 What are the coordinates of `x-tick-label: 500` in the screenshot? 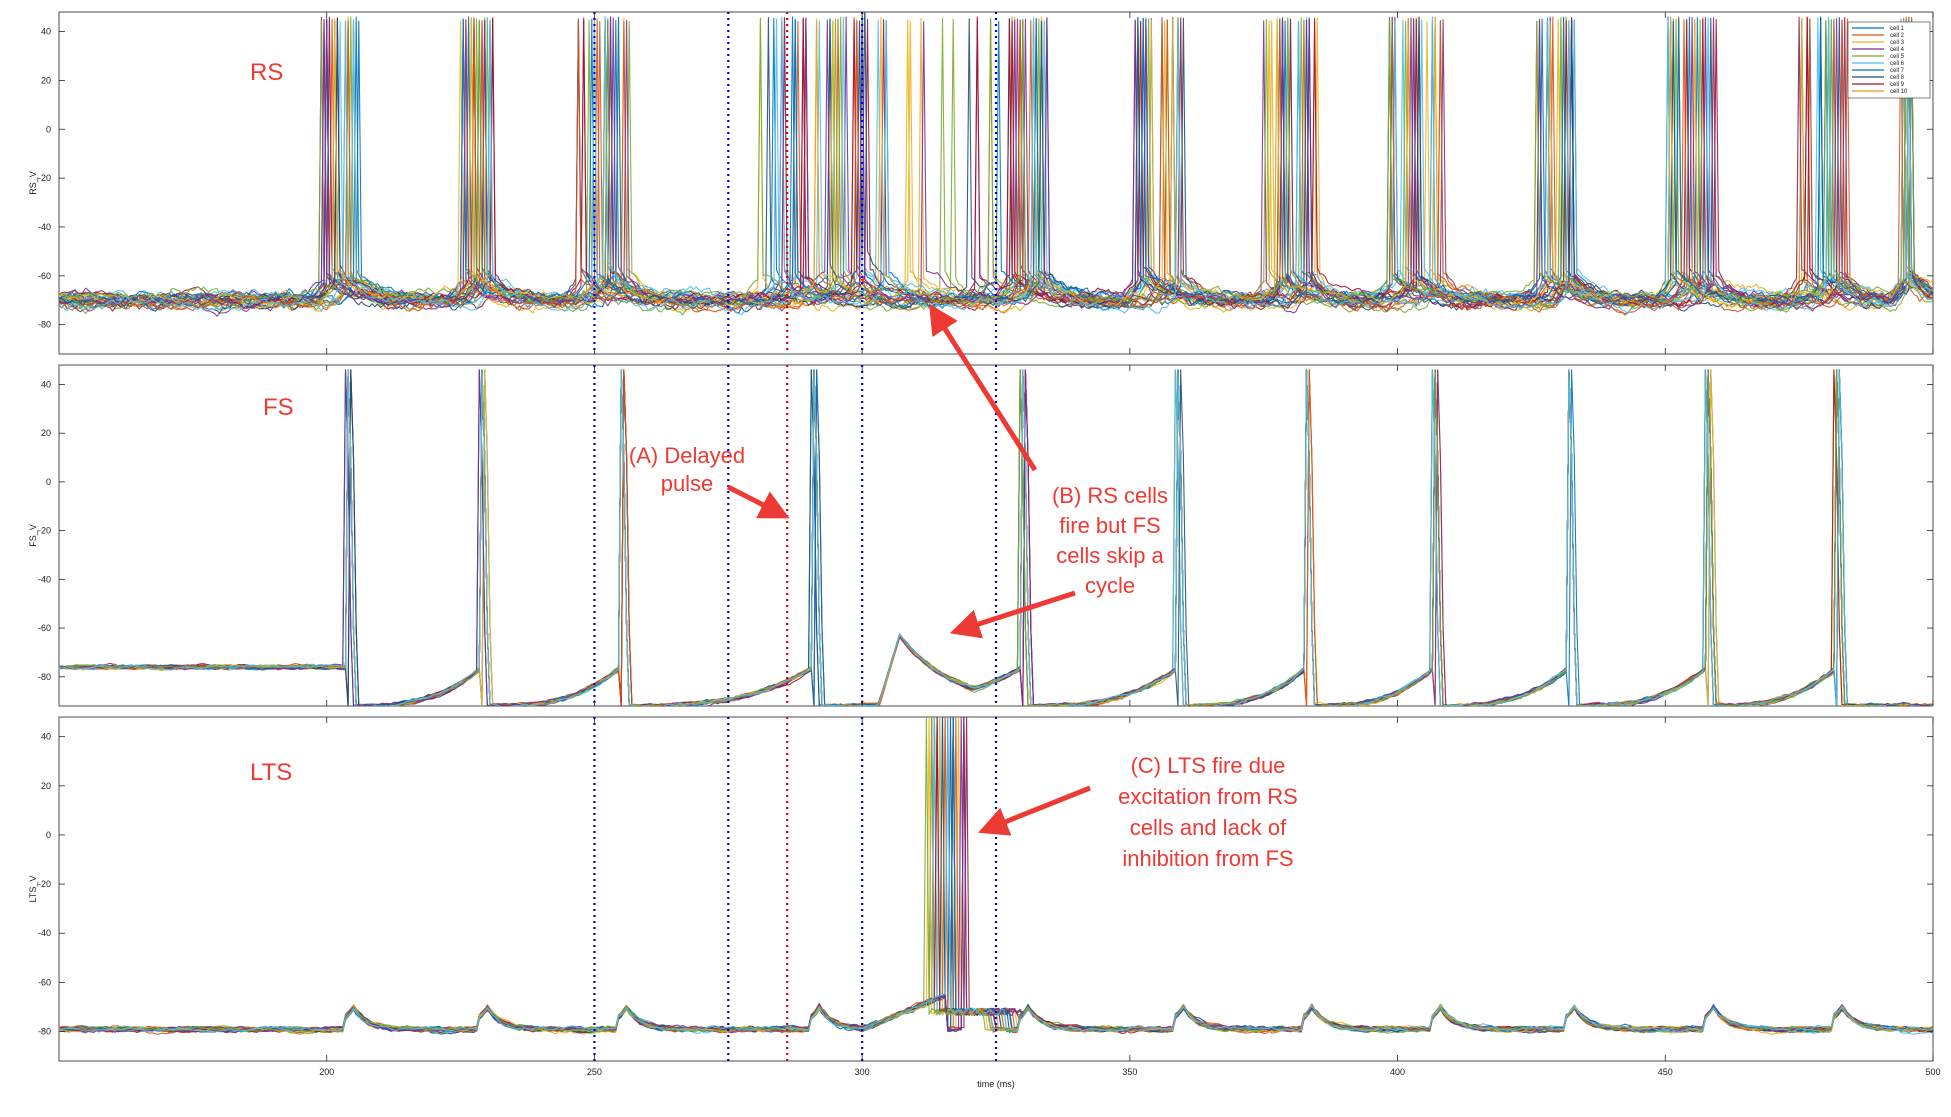 It's located at (1932, 1072).